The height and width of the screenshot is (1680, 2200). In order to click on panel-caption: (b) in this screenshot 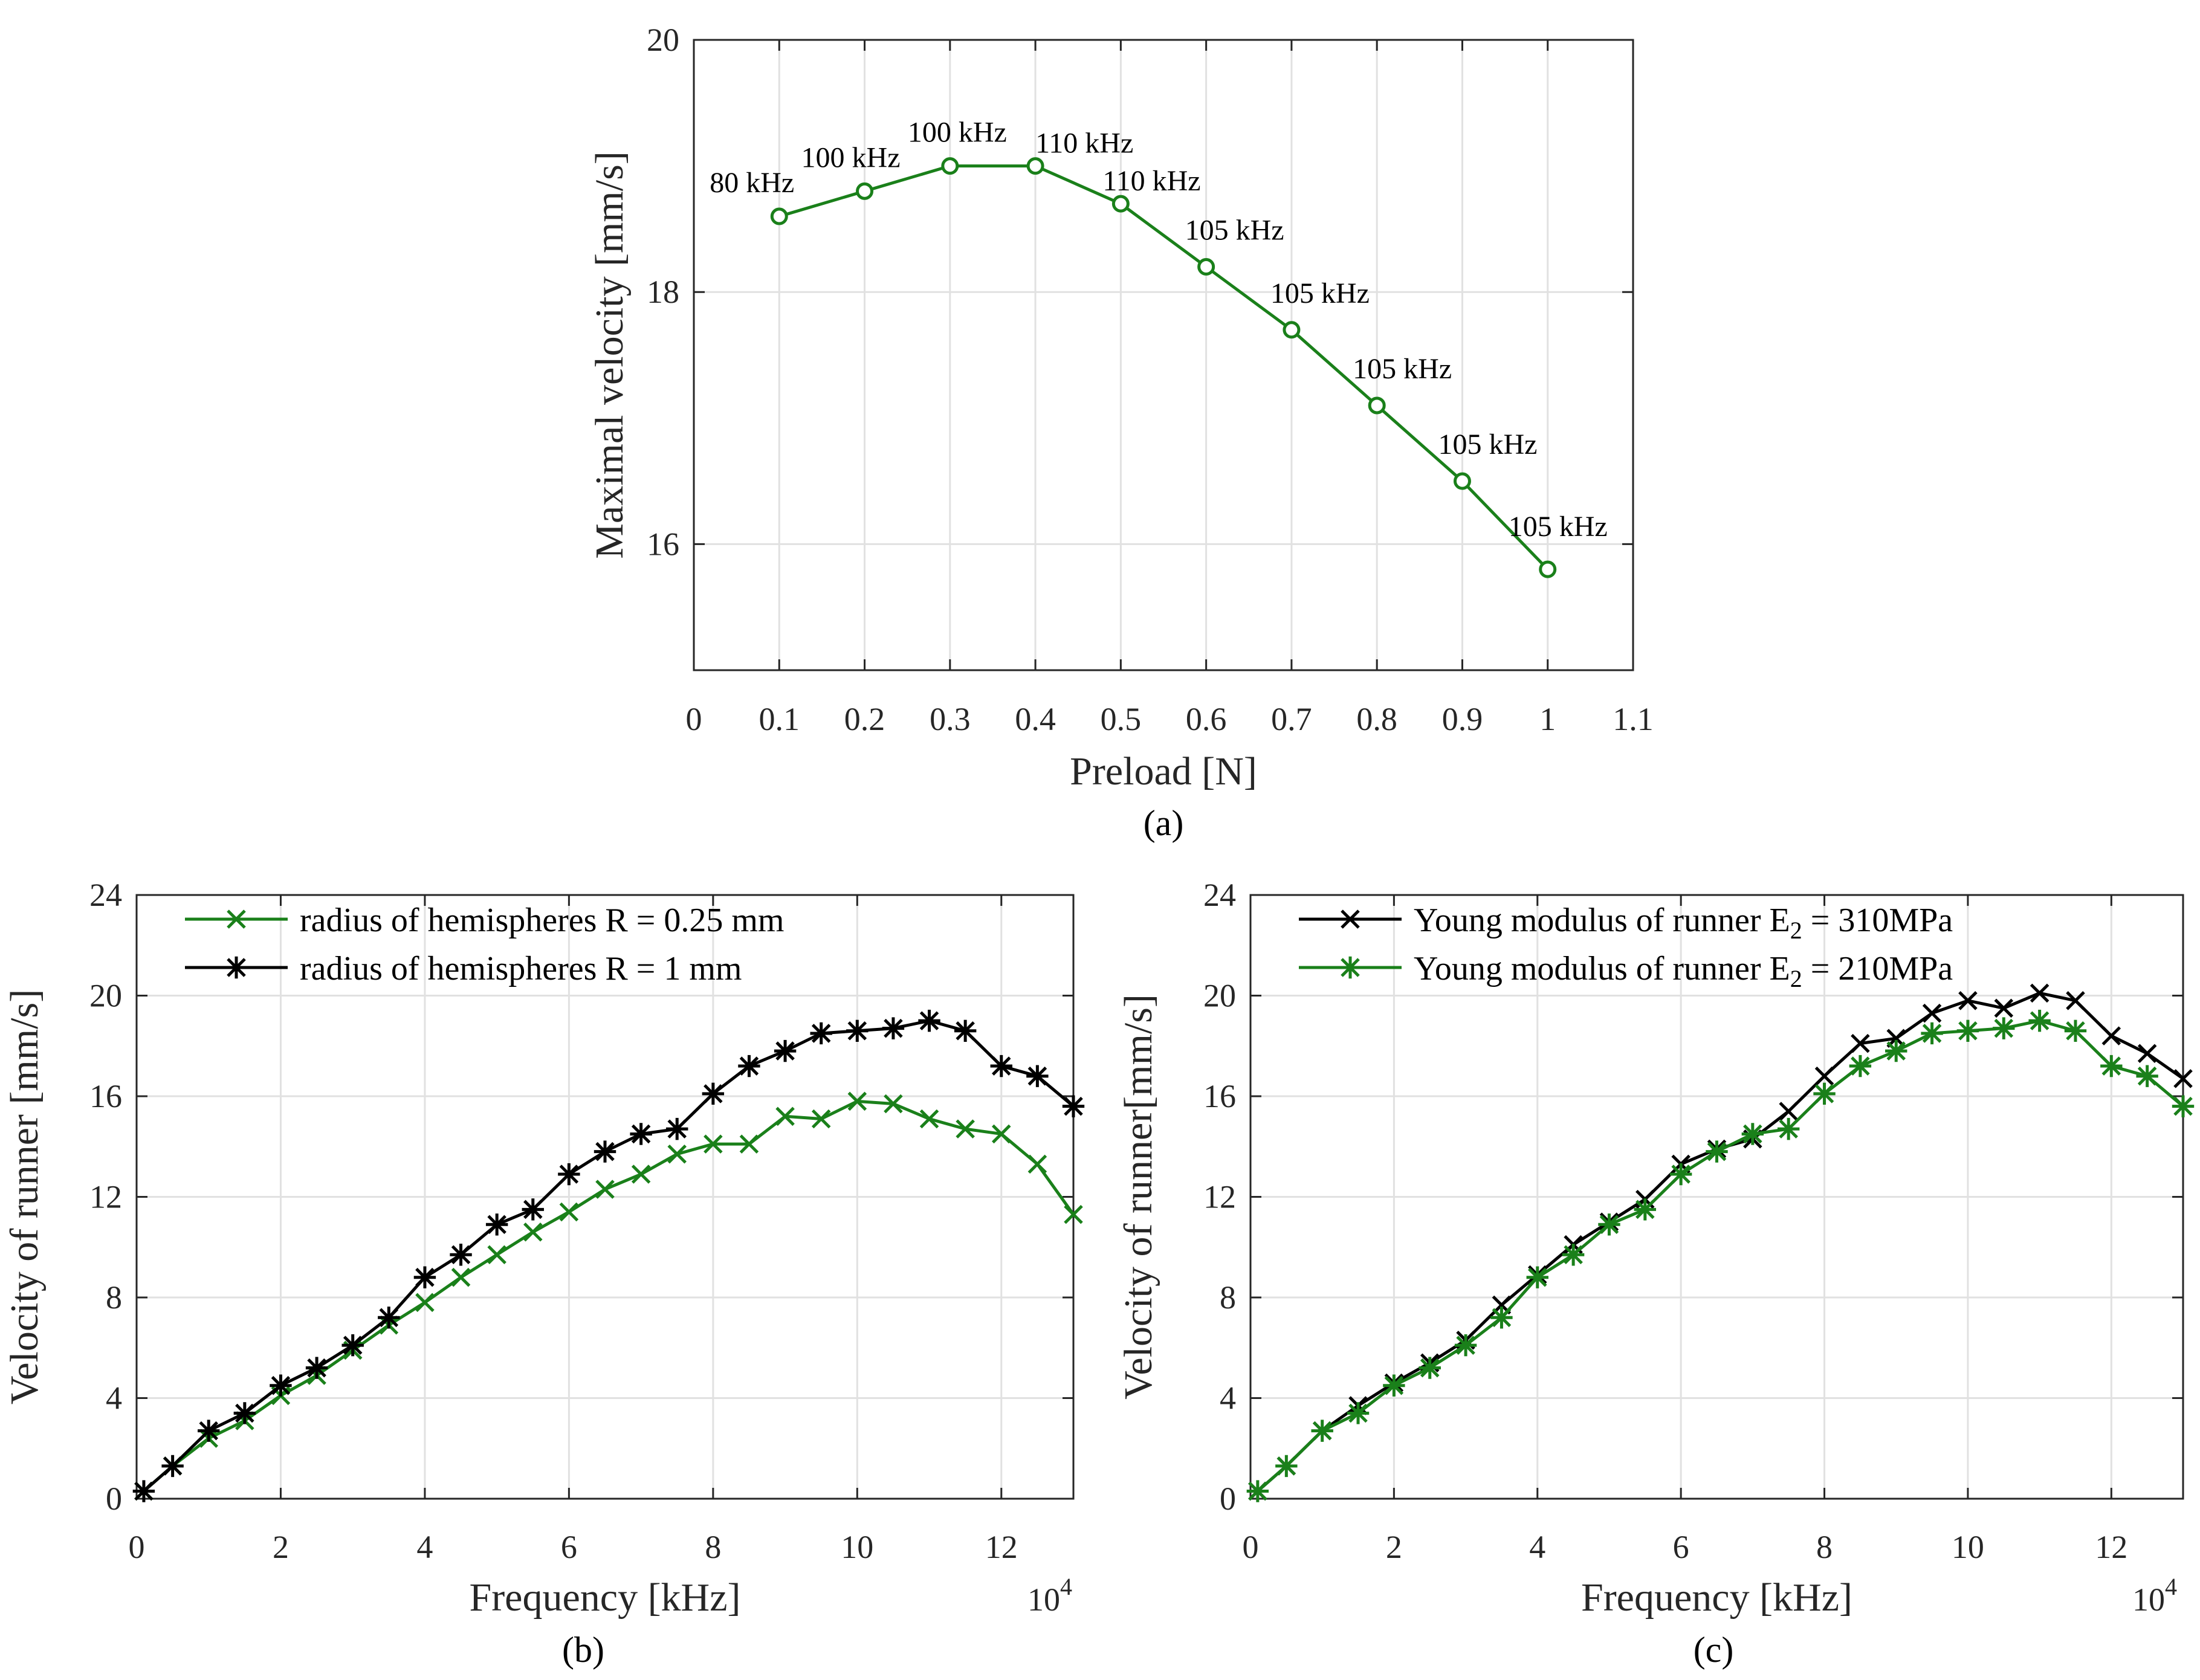, I will do `click(583, 1650)`.